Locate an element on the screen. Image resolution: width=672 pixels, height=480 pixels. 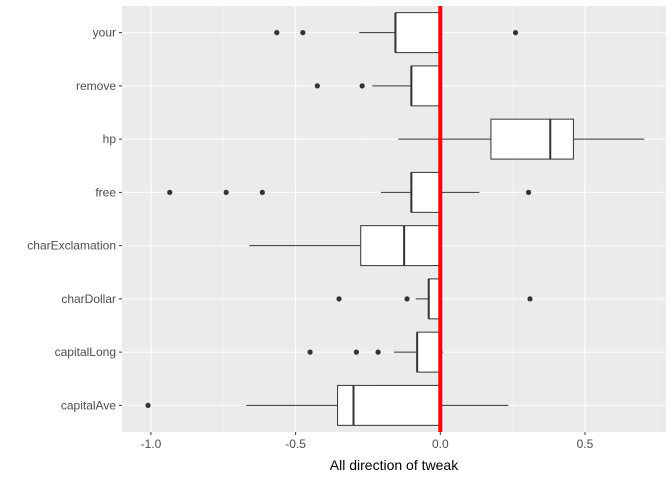
box-free is located at coordinates (349, 192).